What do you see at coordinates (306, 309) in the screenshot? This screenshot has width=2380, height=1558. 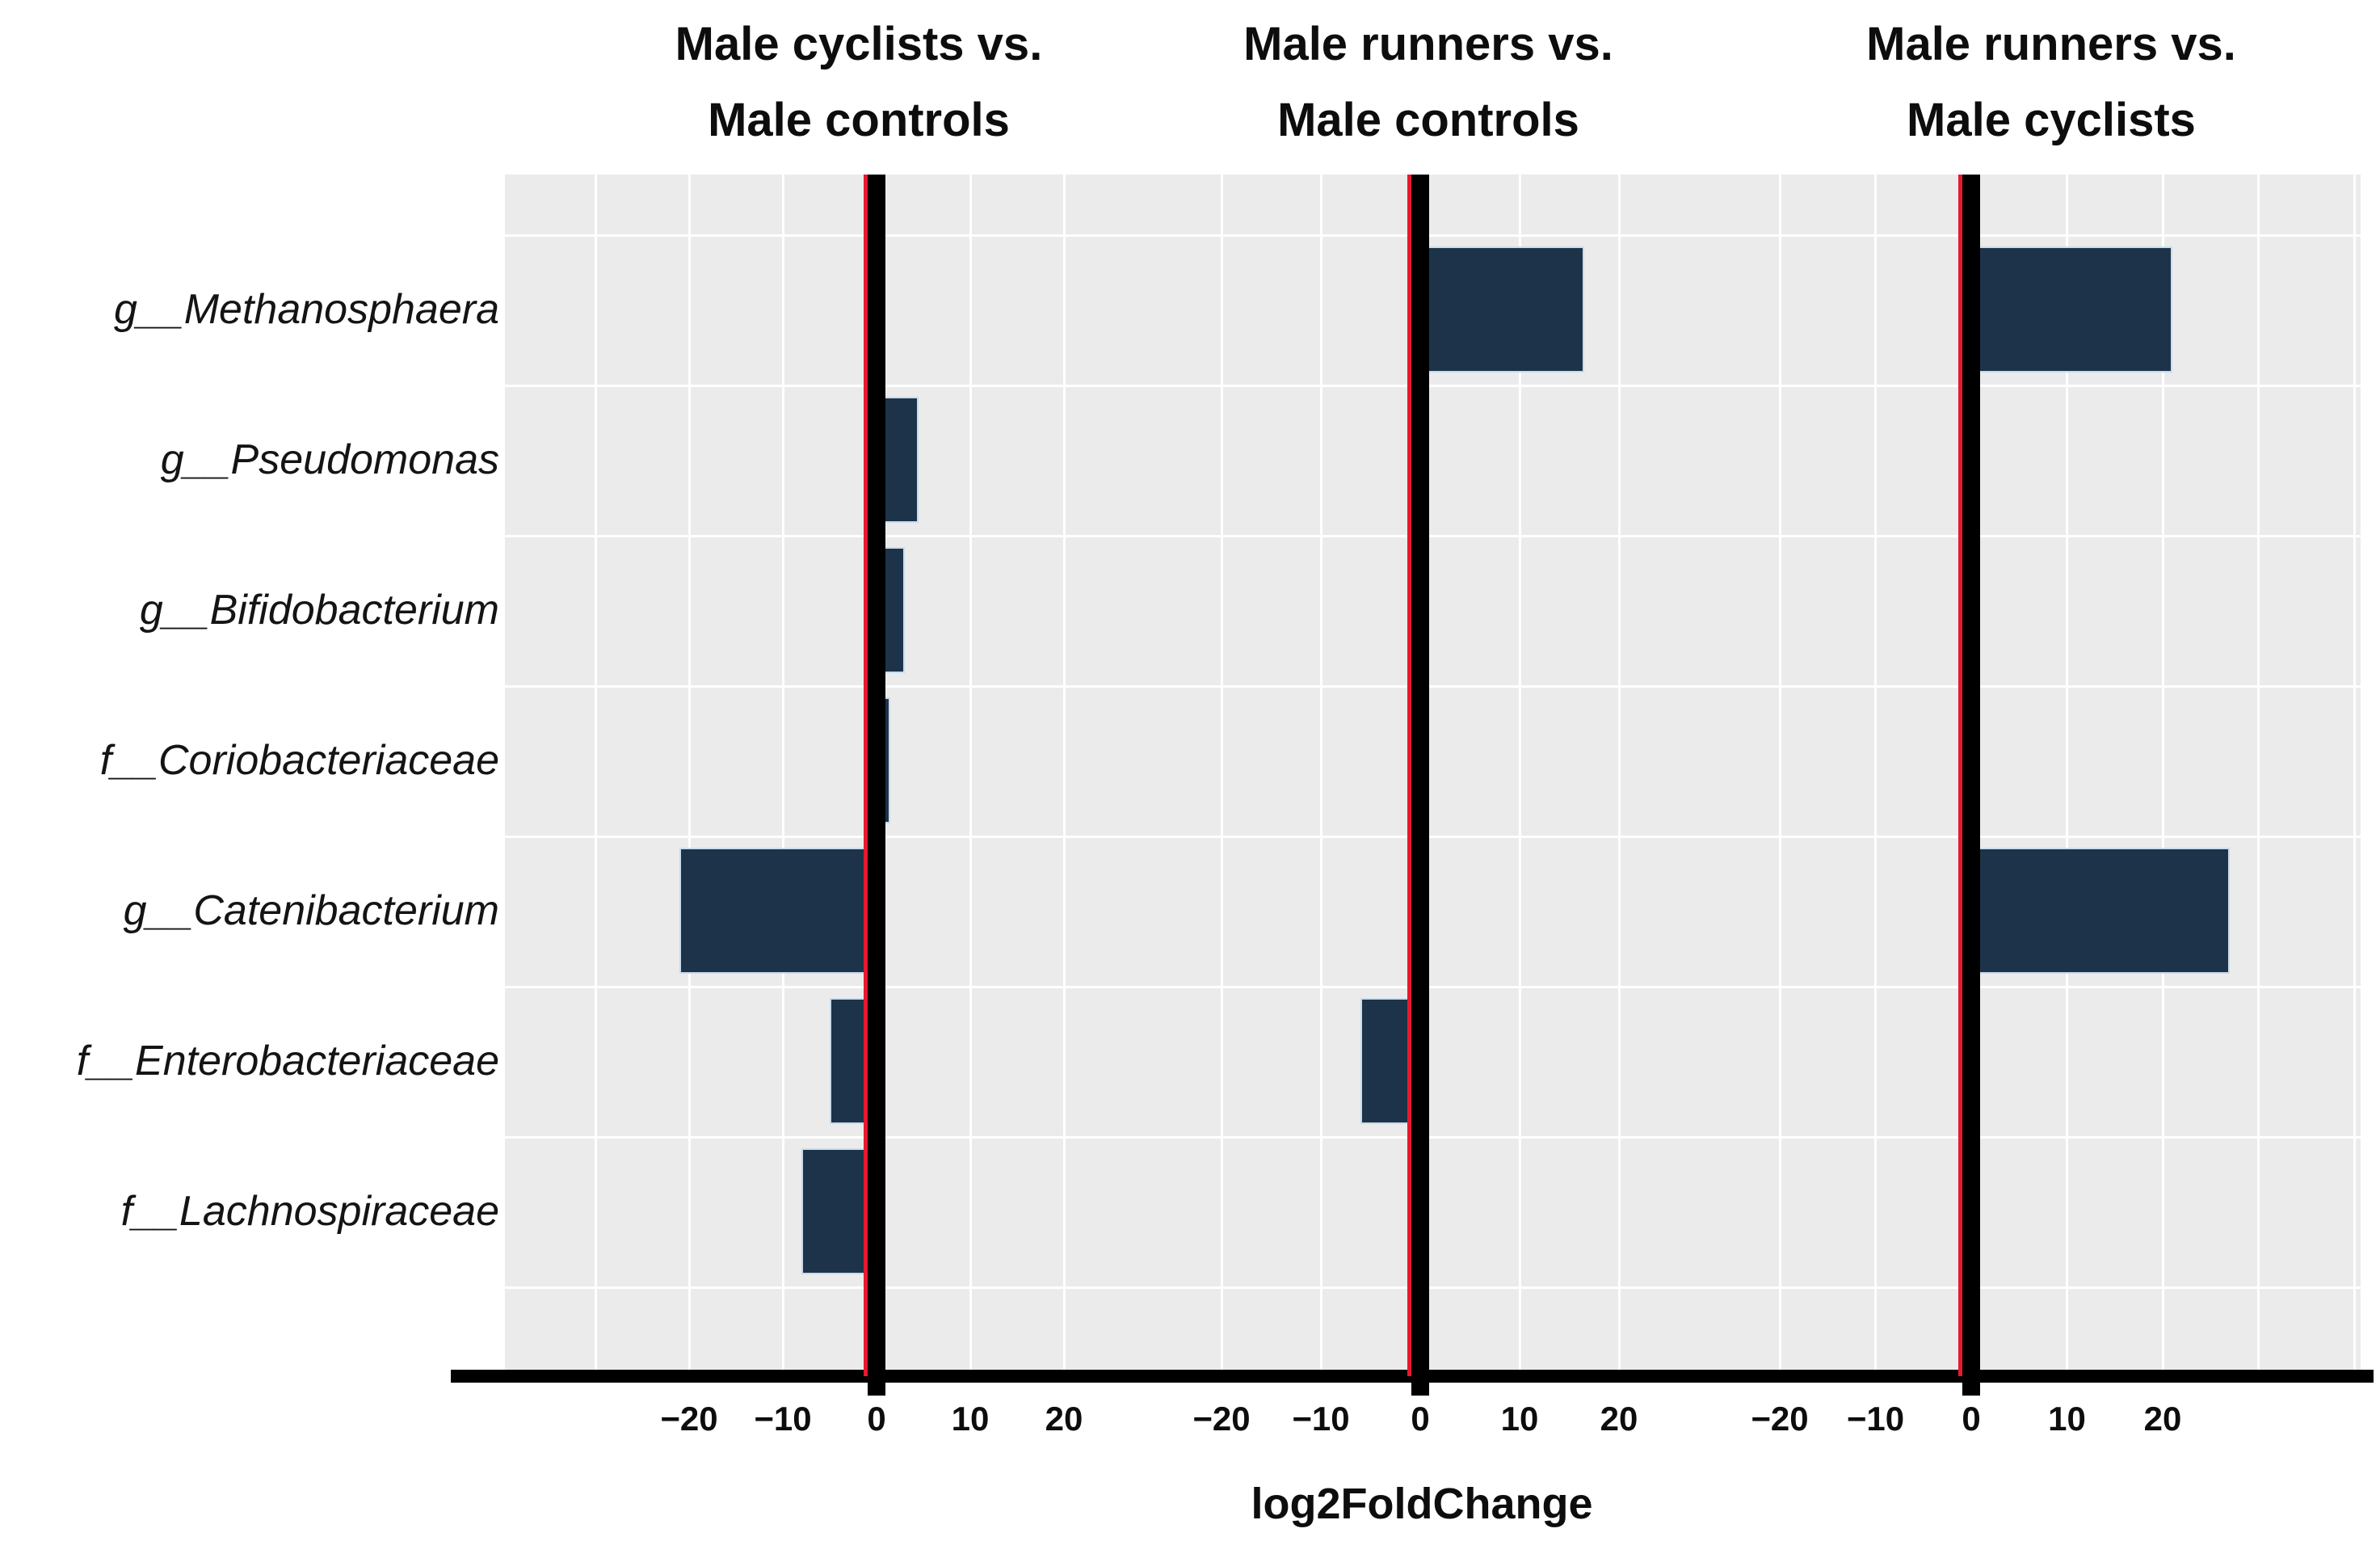 I see `y-category-label: g__Methanosphaera` at bounding box center [306, 309].